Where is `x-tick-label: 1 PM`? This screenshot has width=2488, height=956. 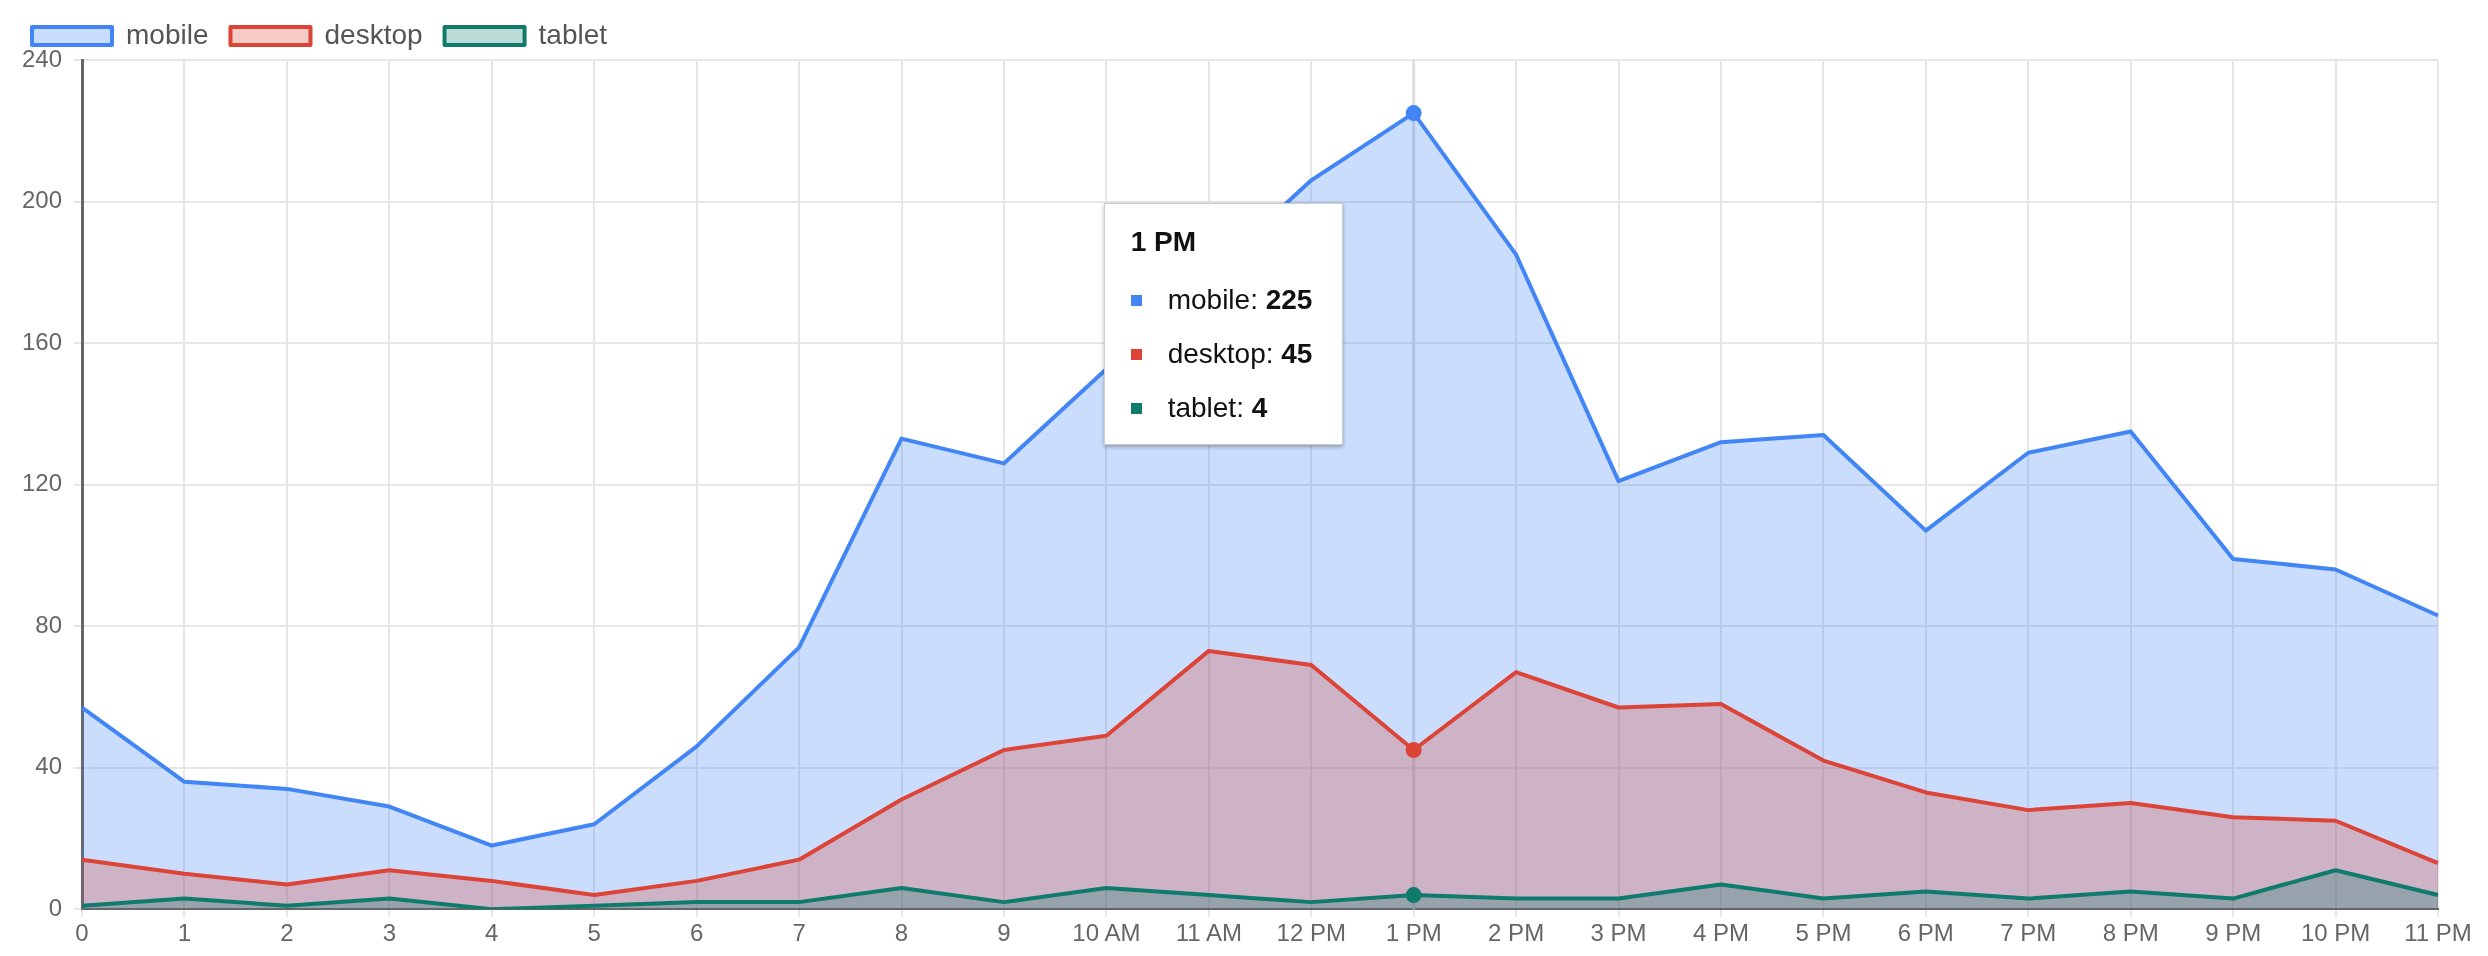 x-tick-label: 1 PM is located at coordinates (1413, 933).